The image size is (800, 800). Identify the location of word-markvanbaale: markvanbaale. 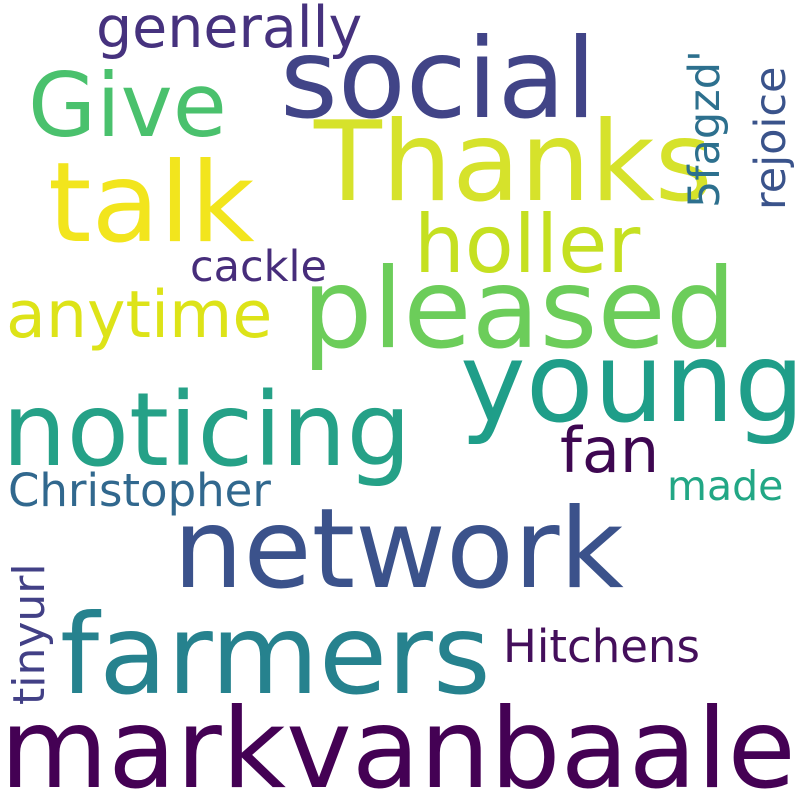
(398, 742).